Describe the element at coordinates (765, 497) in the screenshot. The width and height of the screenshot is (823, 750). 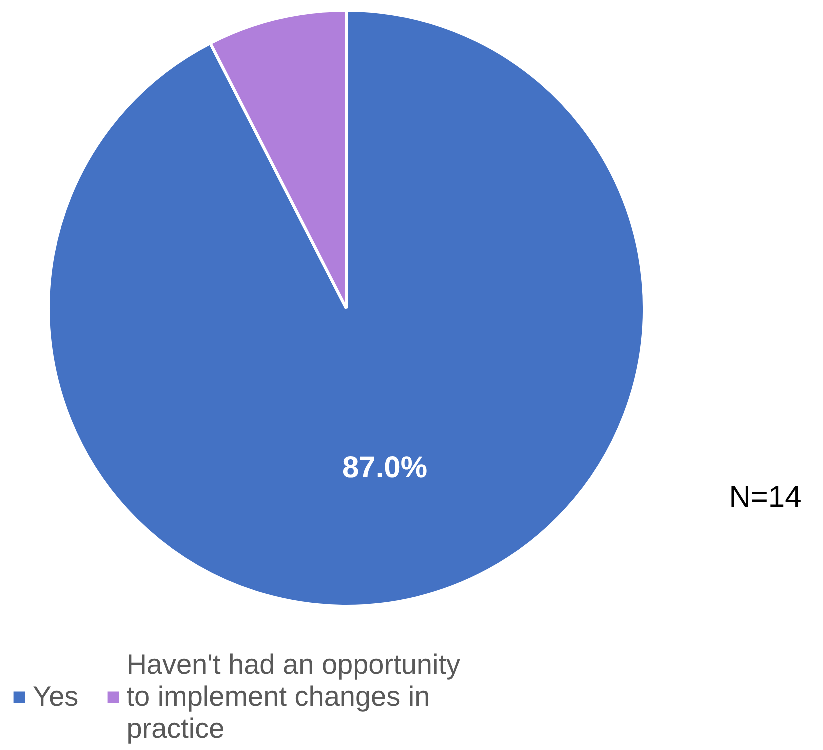
I see `text: N=14` at that location.